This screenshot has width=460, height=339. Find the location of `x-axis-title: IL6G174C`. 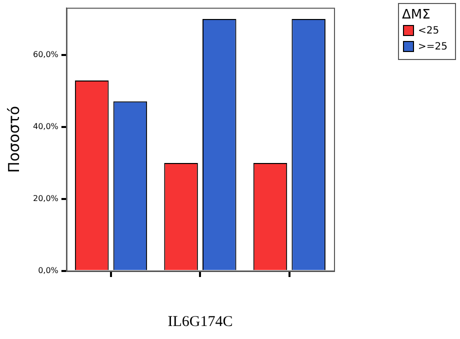

x-axis-title: IL6G174C is located at coordinates (200, 322).